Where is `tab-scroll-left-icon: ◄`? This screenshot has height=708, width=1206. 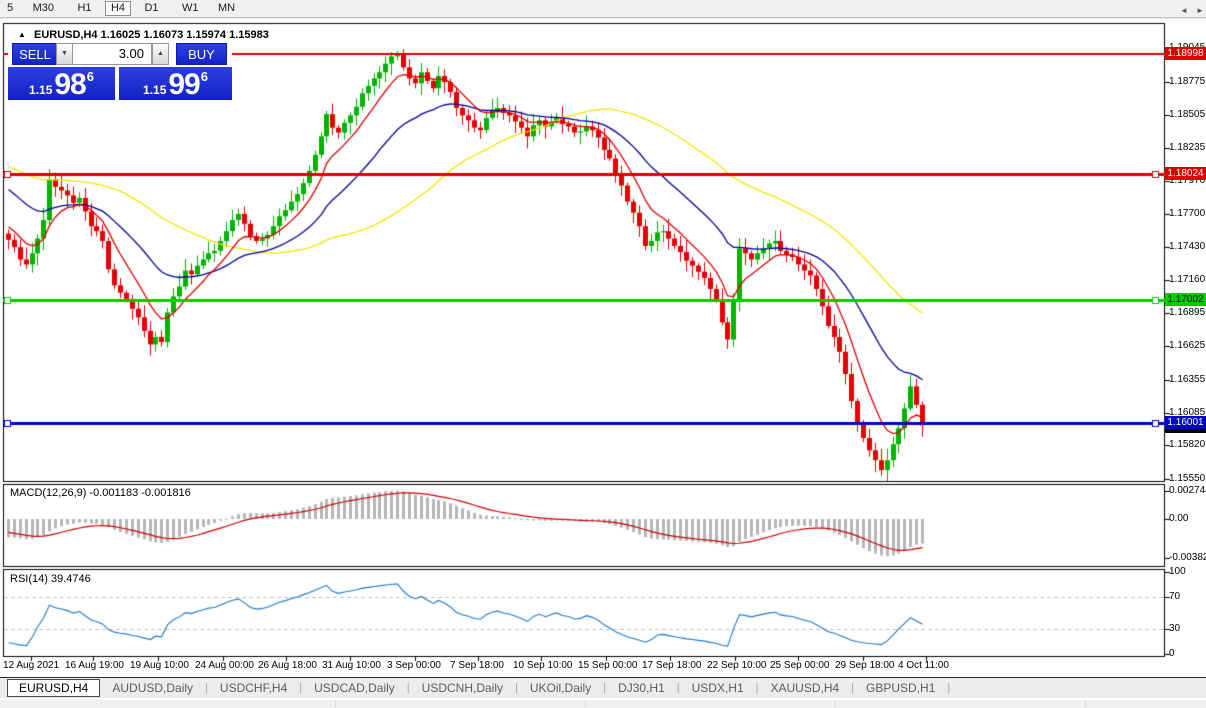
tab-scroll-left-icon: ◄ is located at coordinates (1184, 10).